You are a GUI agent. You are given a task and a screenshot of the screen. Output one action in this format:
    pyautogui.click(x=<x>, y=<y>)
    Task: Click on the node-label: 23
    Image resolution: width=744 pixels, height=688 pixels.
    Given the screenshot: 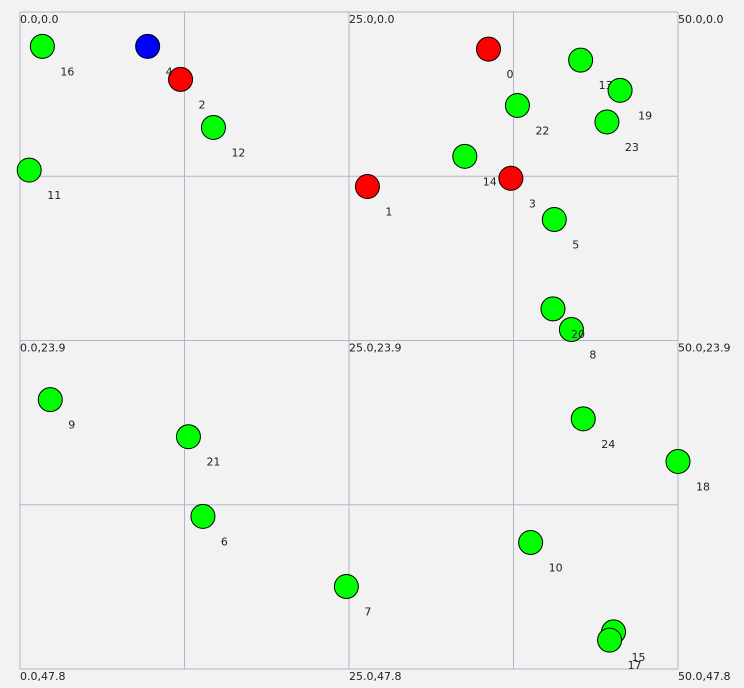 What is the action you would take?
    pyautogui.click(x=632, y=147)
    